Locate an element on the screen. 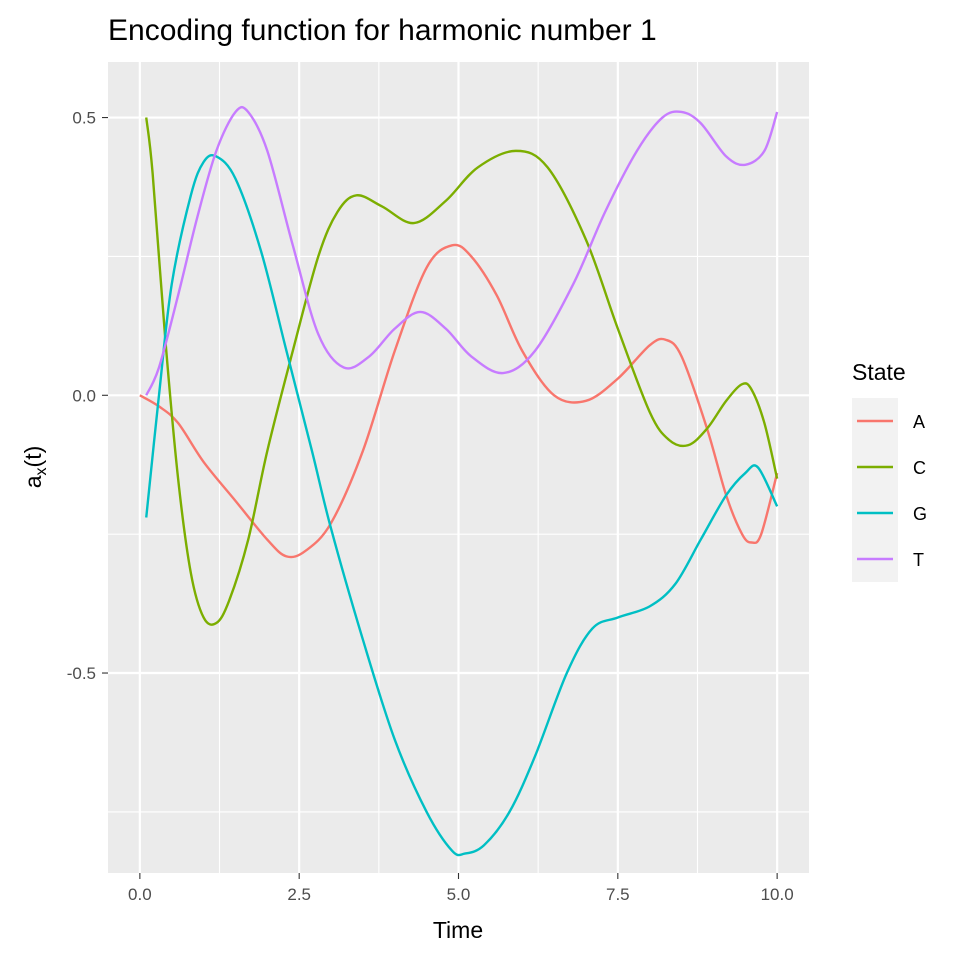 Image resolution: width=960 pixels, height=960 pixels. x-tick-label: 0.0 is located at coordinates (140, 894).